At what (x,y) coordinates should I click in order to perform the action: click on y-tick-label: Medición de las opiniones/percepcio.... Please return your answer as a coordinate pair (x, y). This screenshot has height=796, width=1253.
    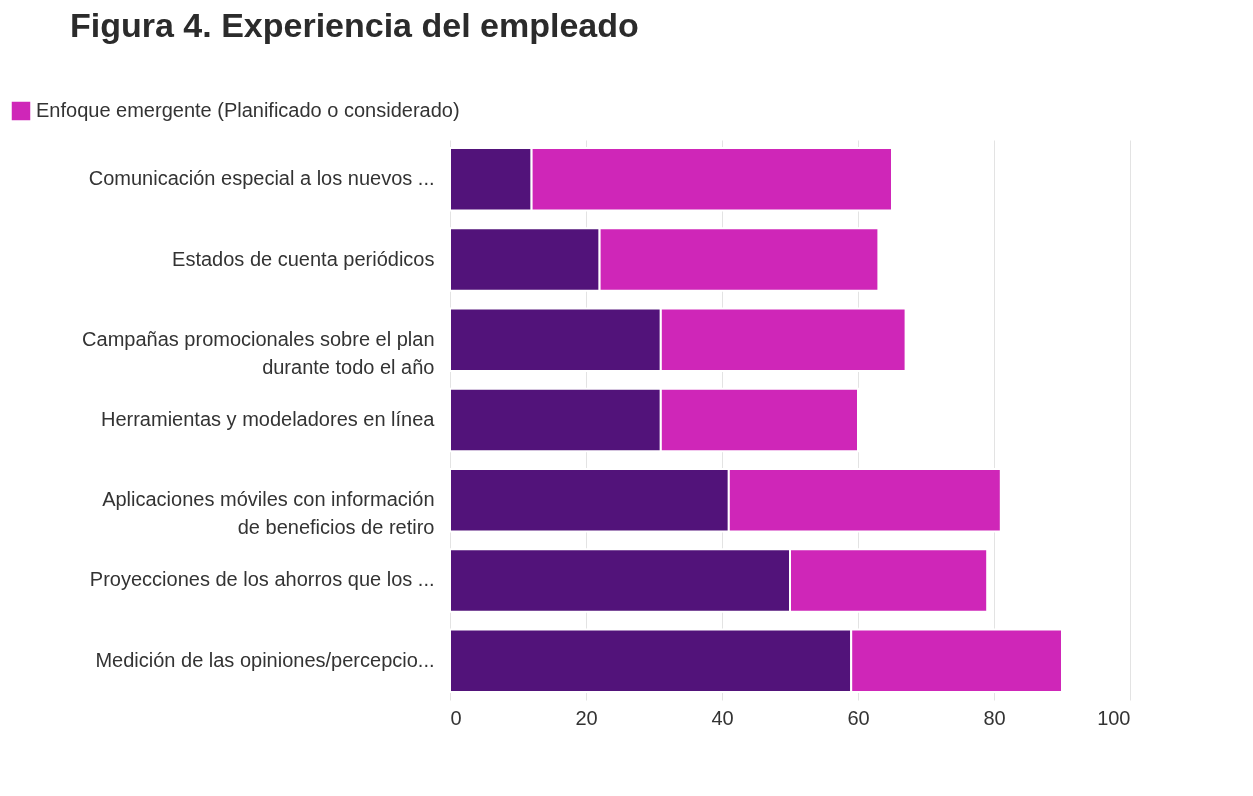
    Looking at the image, I should click on (265, 659).